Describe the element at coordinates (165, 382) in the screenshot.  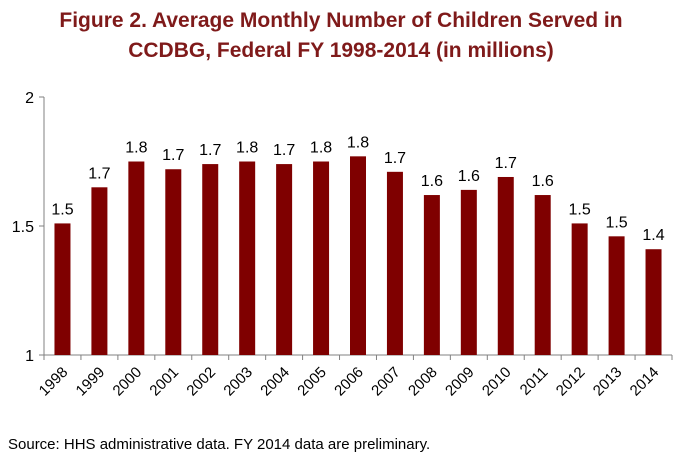
I see `x-tick-label: 2001` at that location.